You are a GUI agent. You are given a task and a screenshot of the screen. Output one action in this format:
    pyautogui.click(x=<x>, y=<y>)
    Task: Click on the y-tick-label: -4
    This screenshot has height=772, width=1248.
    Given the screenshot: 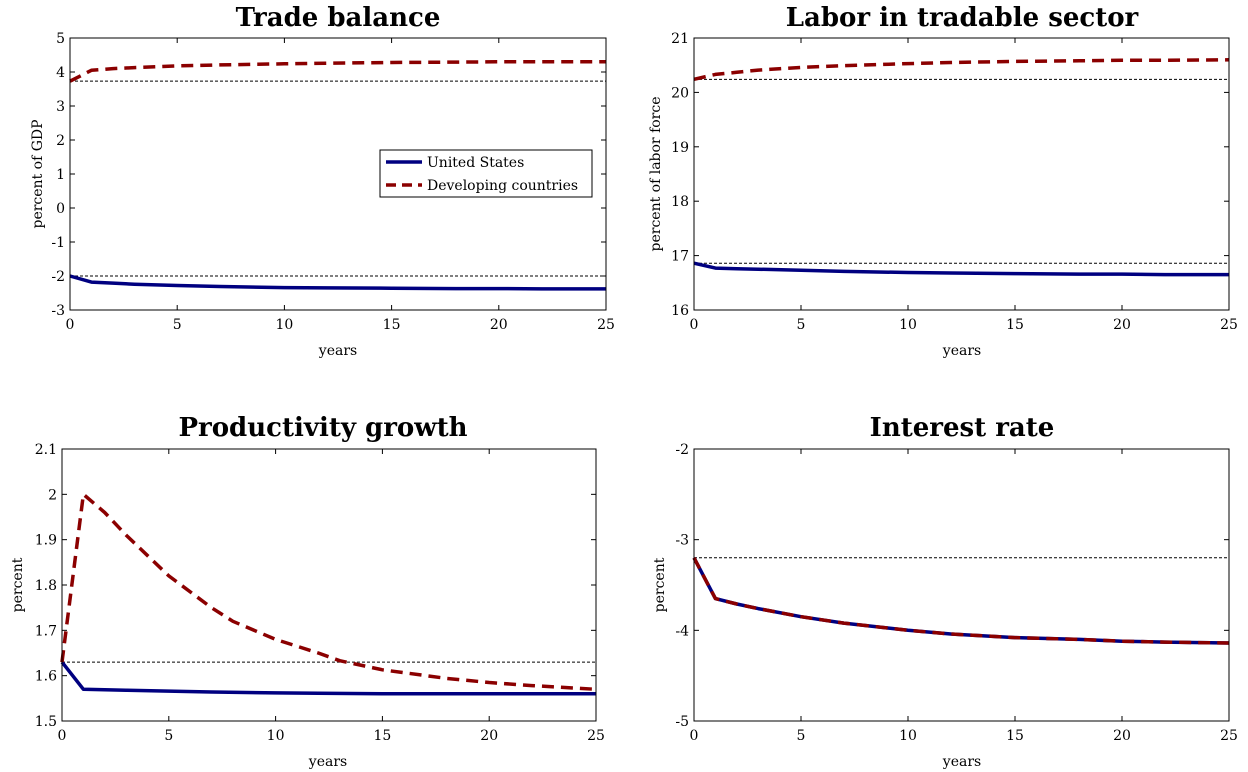 What is the action you would take?
    pyautogui.click(x=682, y=631)
    